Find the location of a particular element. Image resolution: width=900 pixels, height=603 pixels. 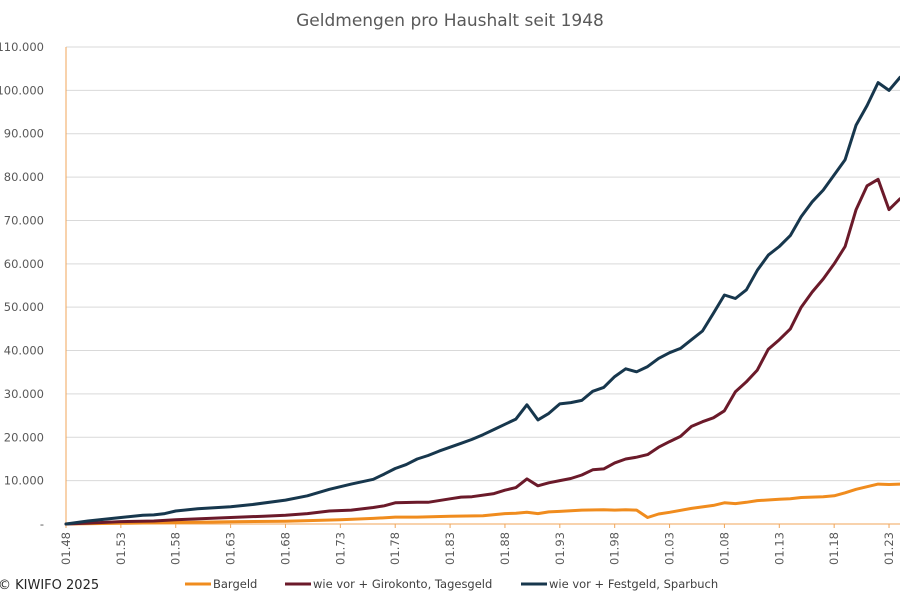

x-tick-label: 01.93 is located at coordinates (560, 548).